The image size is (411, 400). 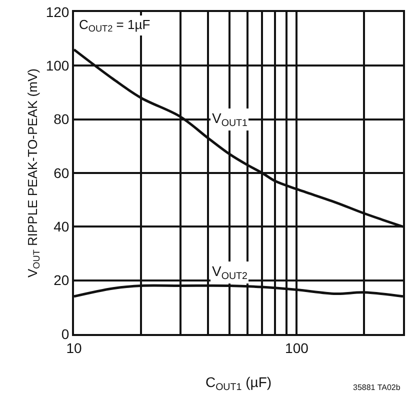 I want to click on annotation: V$_{OUT1}$, so click(x=230, y=119).